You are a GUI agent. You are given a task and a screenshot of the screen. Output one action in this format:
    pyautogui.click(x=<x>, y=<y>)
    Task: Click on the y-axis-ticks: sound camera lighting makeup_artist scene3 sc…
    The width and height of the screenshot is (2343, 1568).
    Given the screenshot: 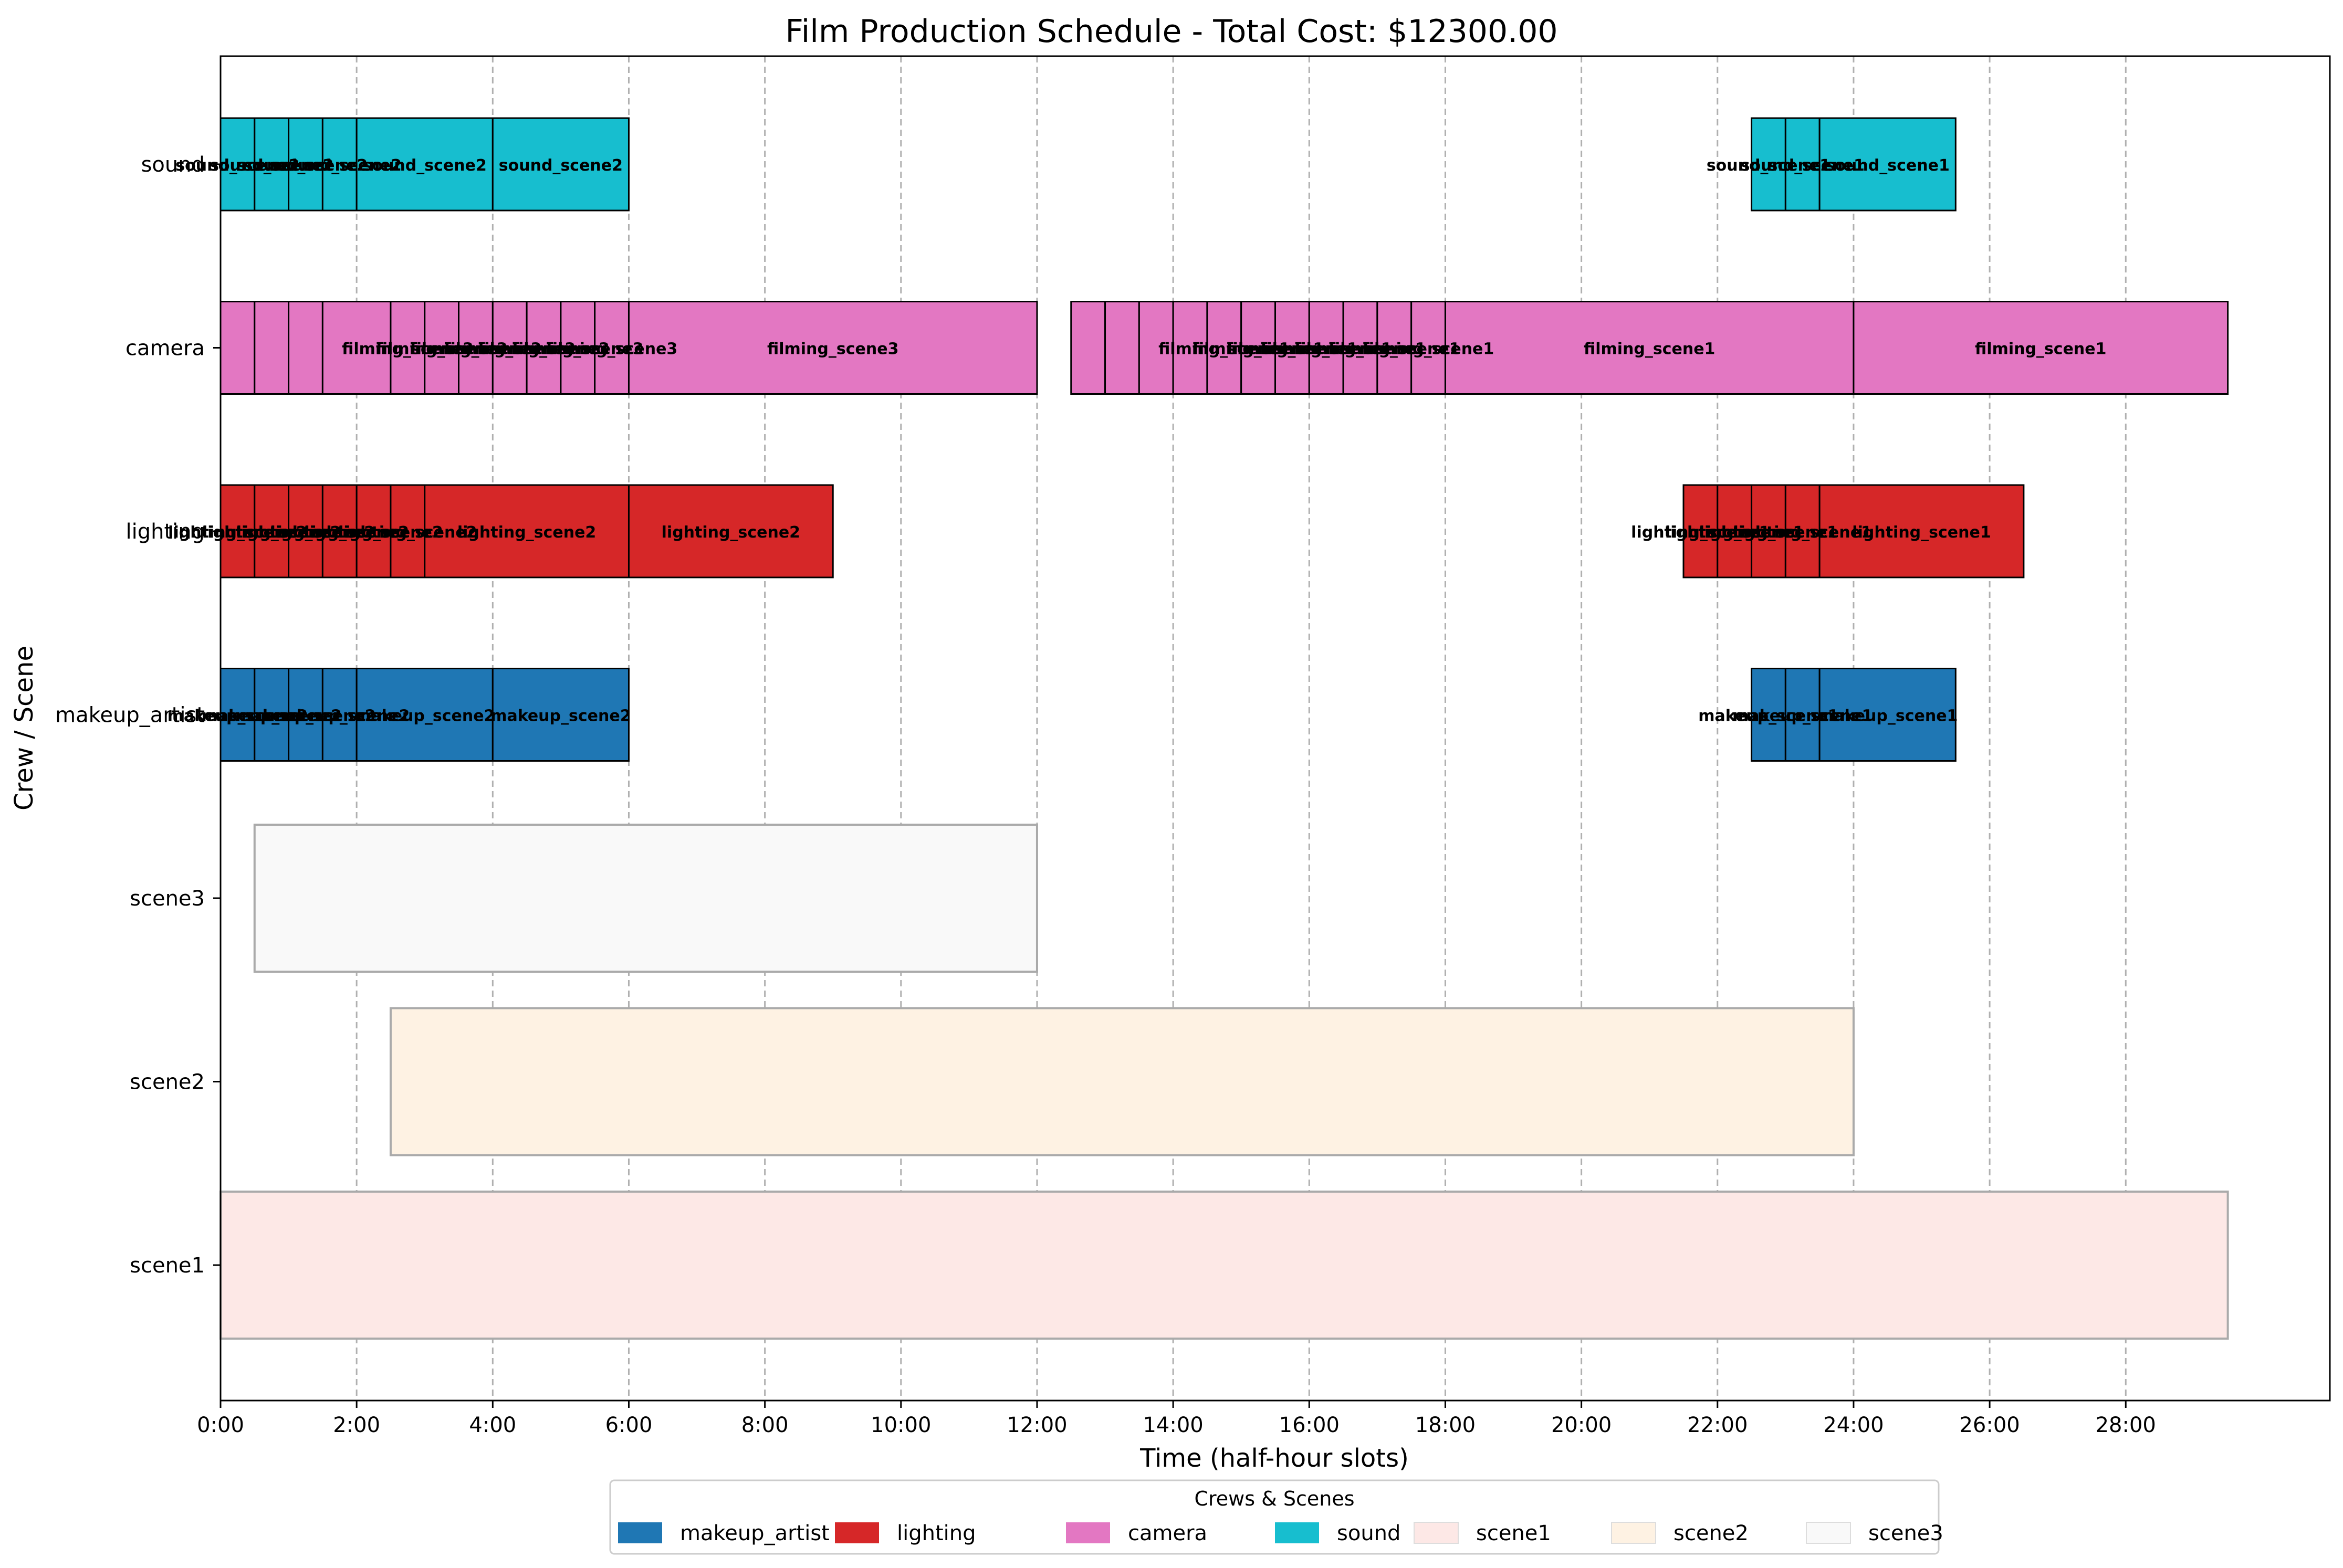 What is the action you would take?
    pyautogui.click(x=138, y=716)
    